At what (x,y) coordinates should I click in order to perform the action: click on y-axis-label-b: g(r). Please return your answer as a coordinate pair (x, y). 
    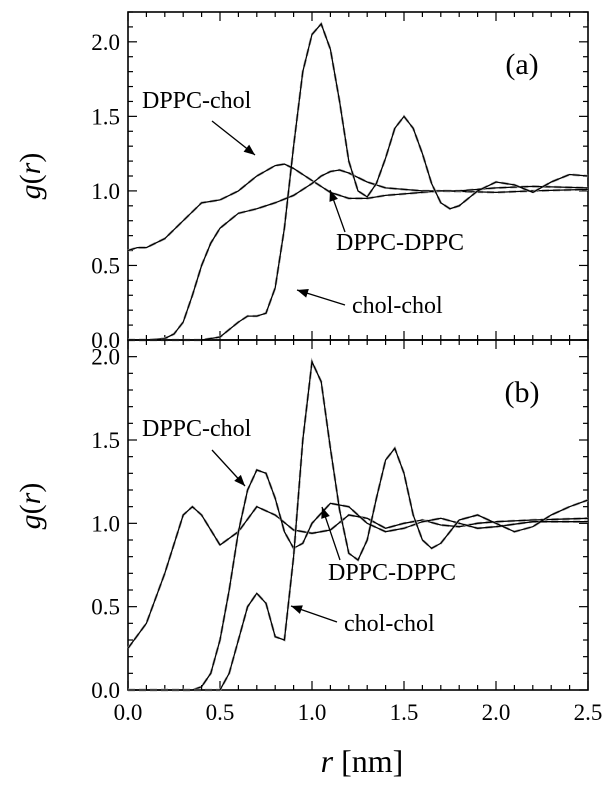
    Looking at the image, I should click on (30, 506).